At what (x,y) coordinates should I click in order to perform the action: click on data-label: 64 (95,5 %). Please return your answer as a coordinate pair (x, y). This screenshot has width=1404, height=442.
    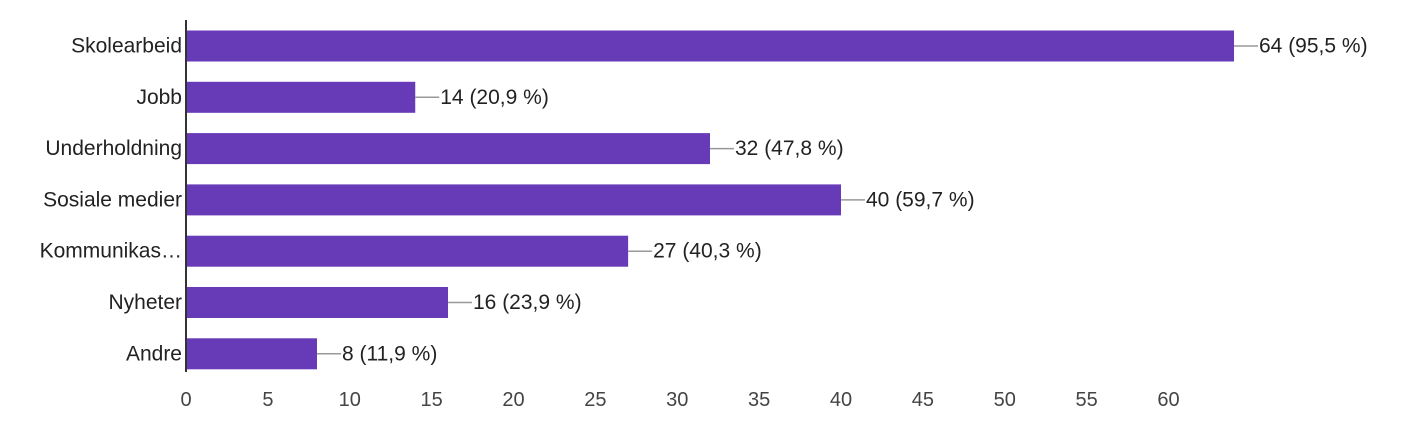
    Looking at the image, I should click on (1313, 46).